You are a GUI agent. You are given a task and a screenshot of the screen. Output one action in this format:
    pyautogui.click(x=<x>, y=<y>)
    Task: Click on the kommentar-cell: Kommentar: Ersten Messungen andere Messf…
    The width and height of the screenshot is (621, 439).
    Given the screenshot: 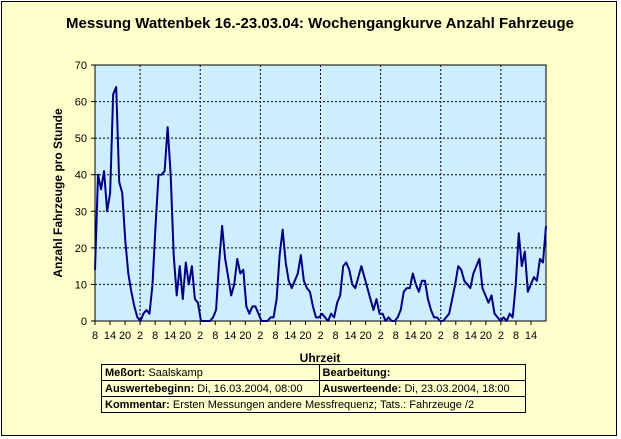 What is the action you would take?
    pyautogui.click(x=313, y=404)
    